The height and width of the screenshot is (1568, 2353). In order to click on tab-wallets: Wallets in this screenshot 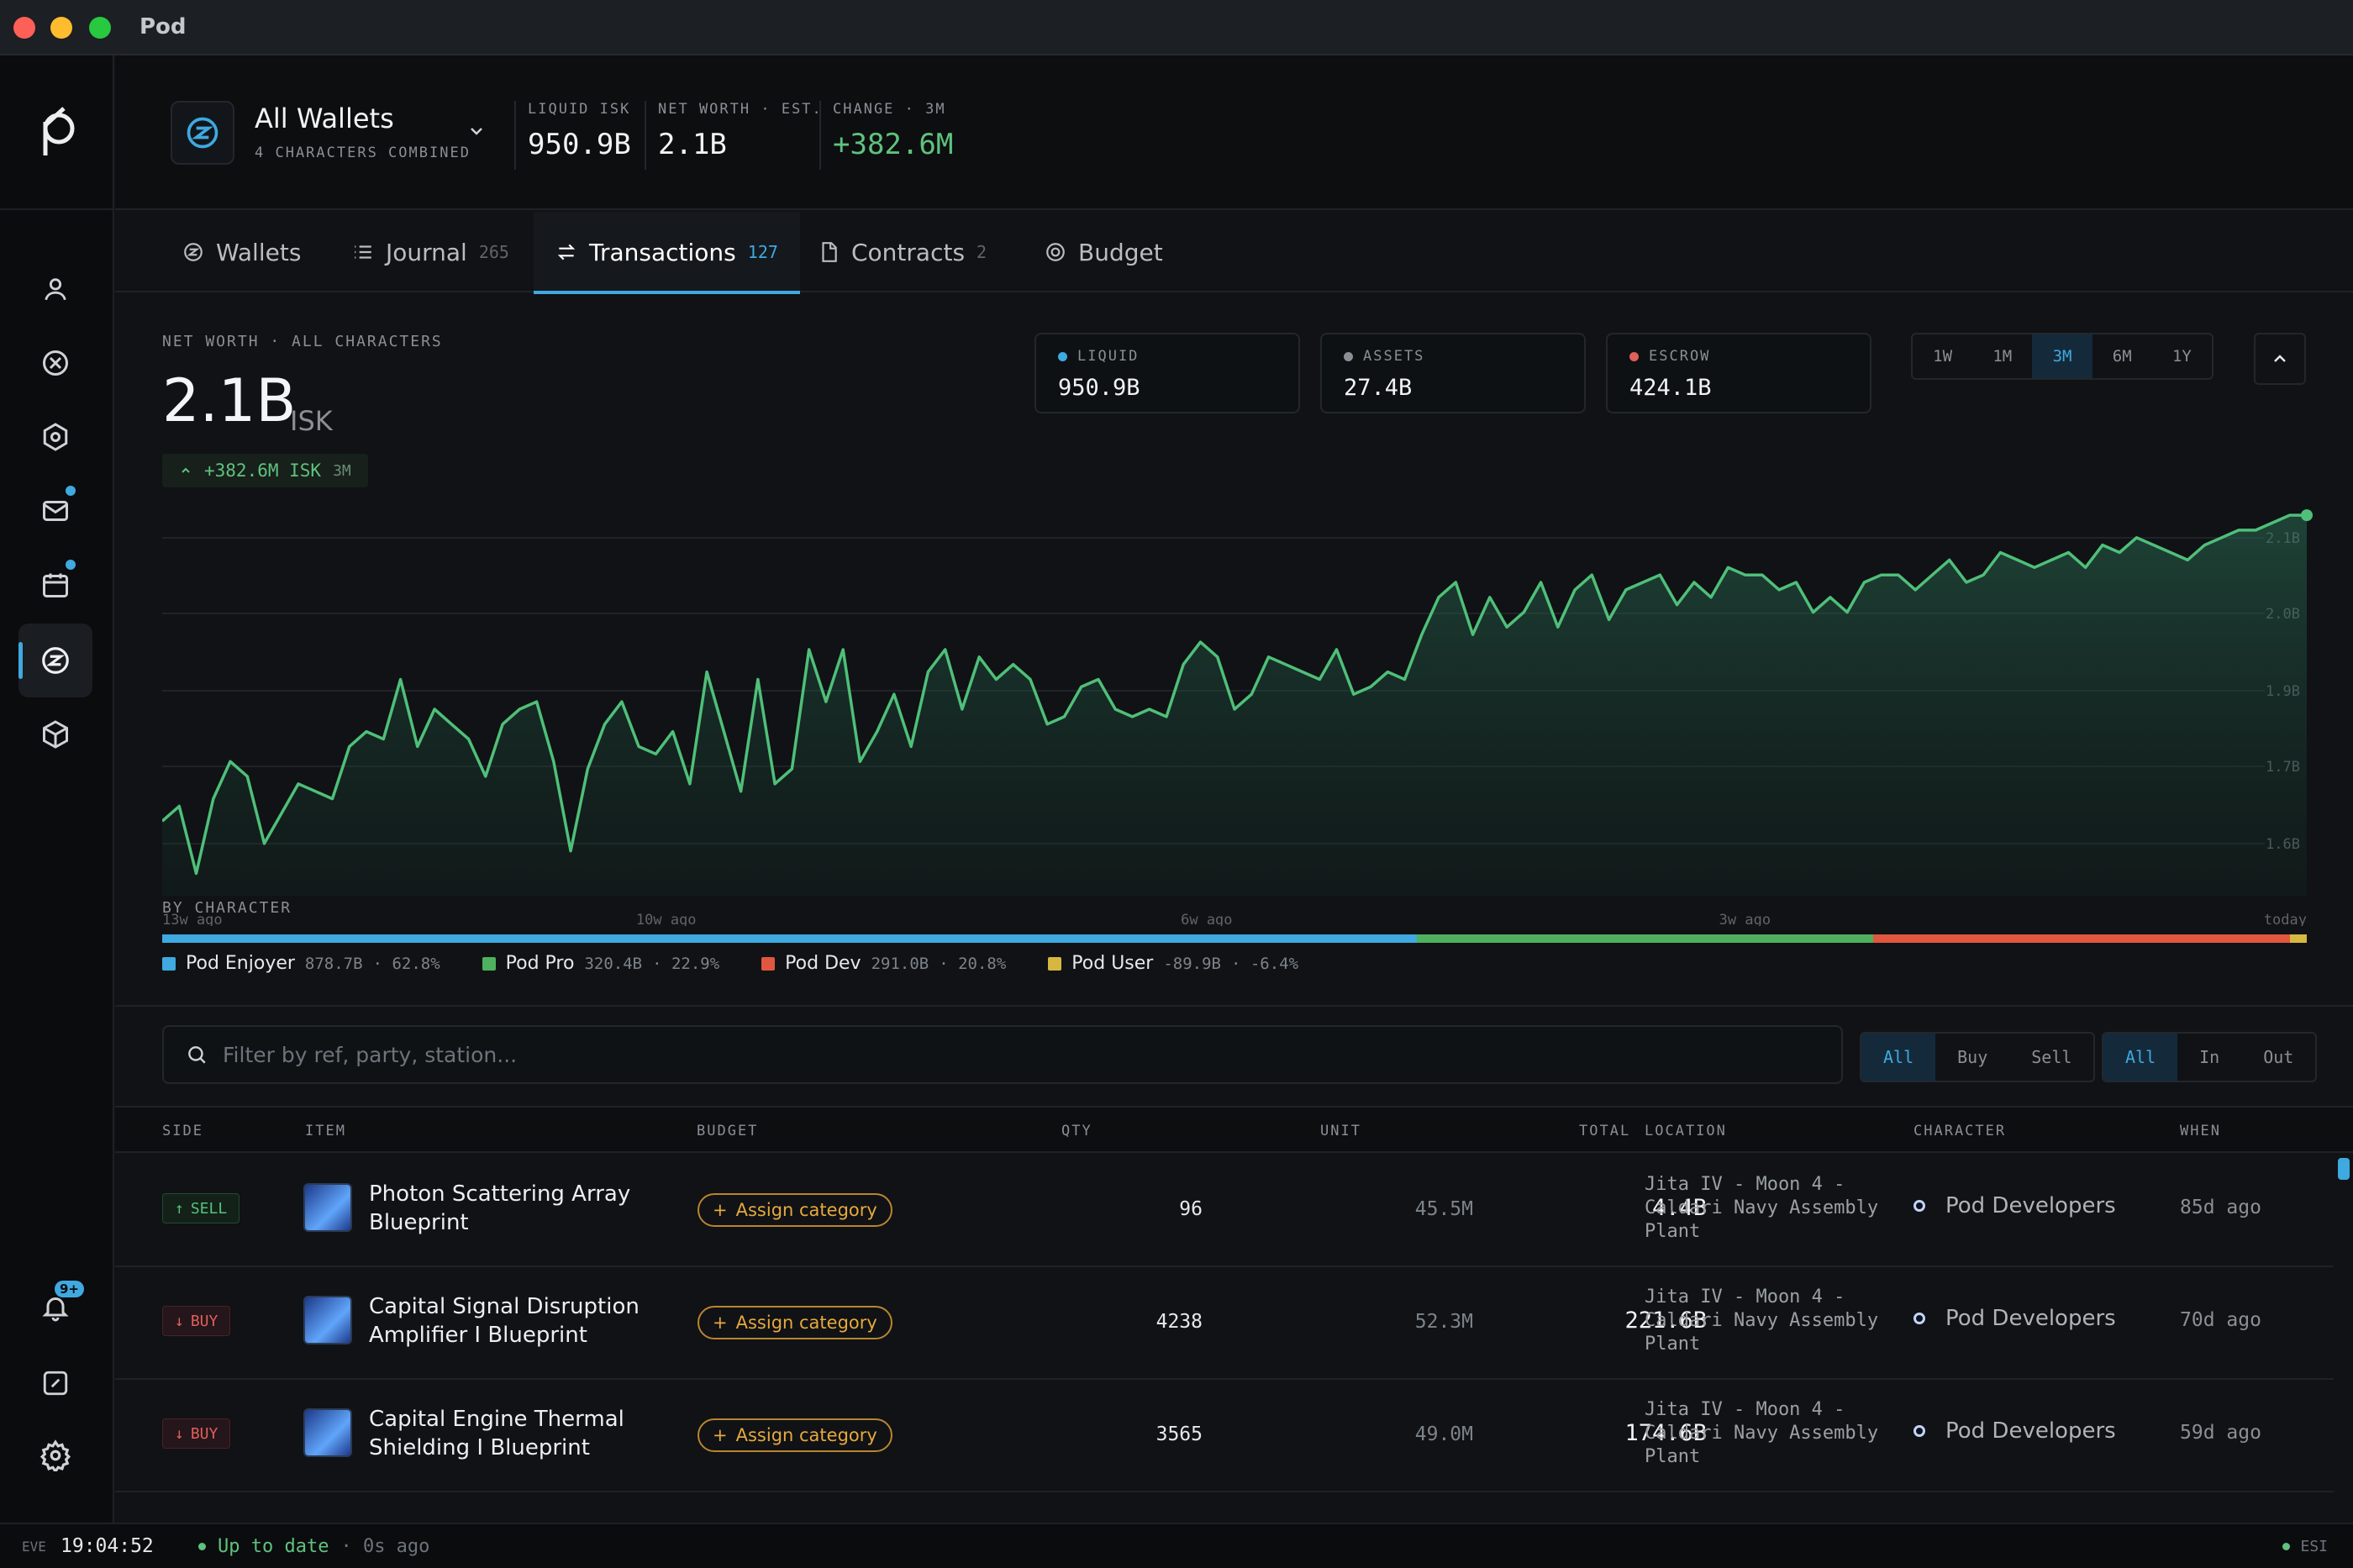, I will do `click(242, 252)`.